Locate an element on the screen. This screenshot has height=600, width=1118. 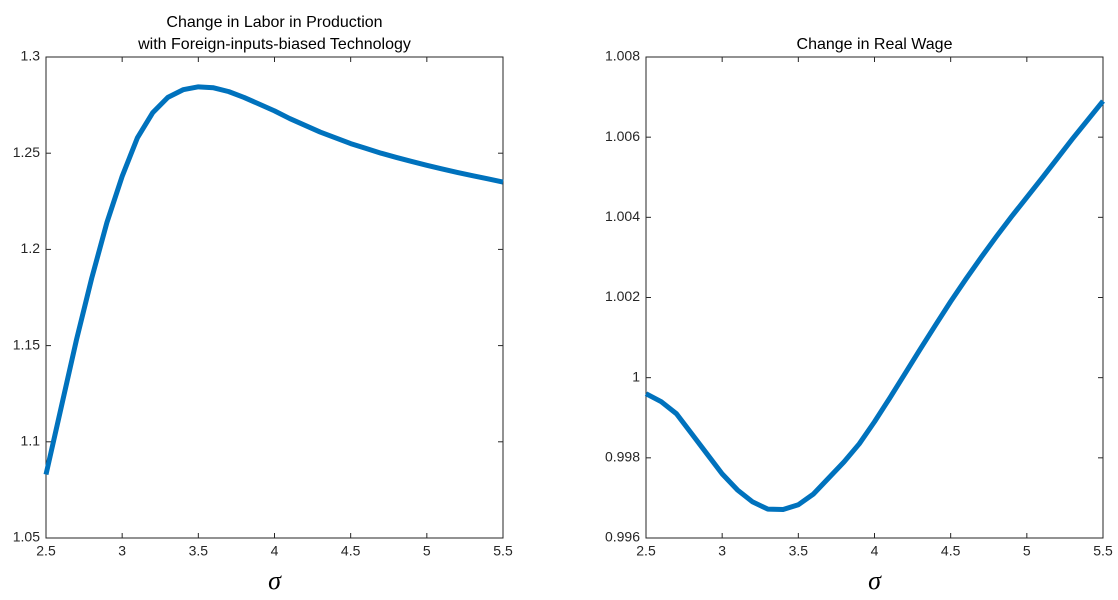
y-tick-label: 1.05 is located at coordinates (26, 537).